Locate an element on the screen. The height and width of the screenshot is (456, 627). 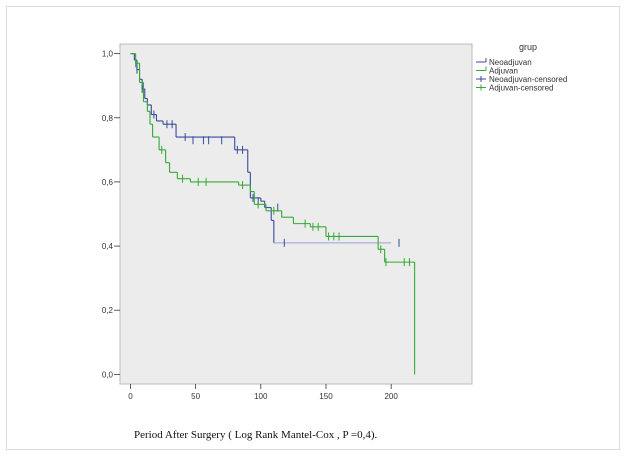
y-tick-label: 0,4 is located at coordinates (108, 246).